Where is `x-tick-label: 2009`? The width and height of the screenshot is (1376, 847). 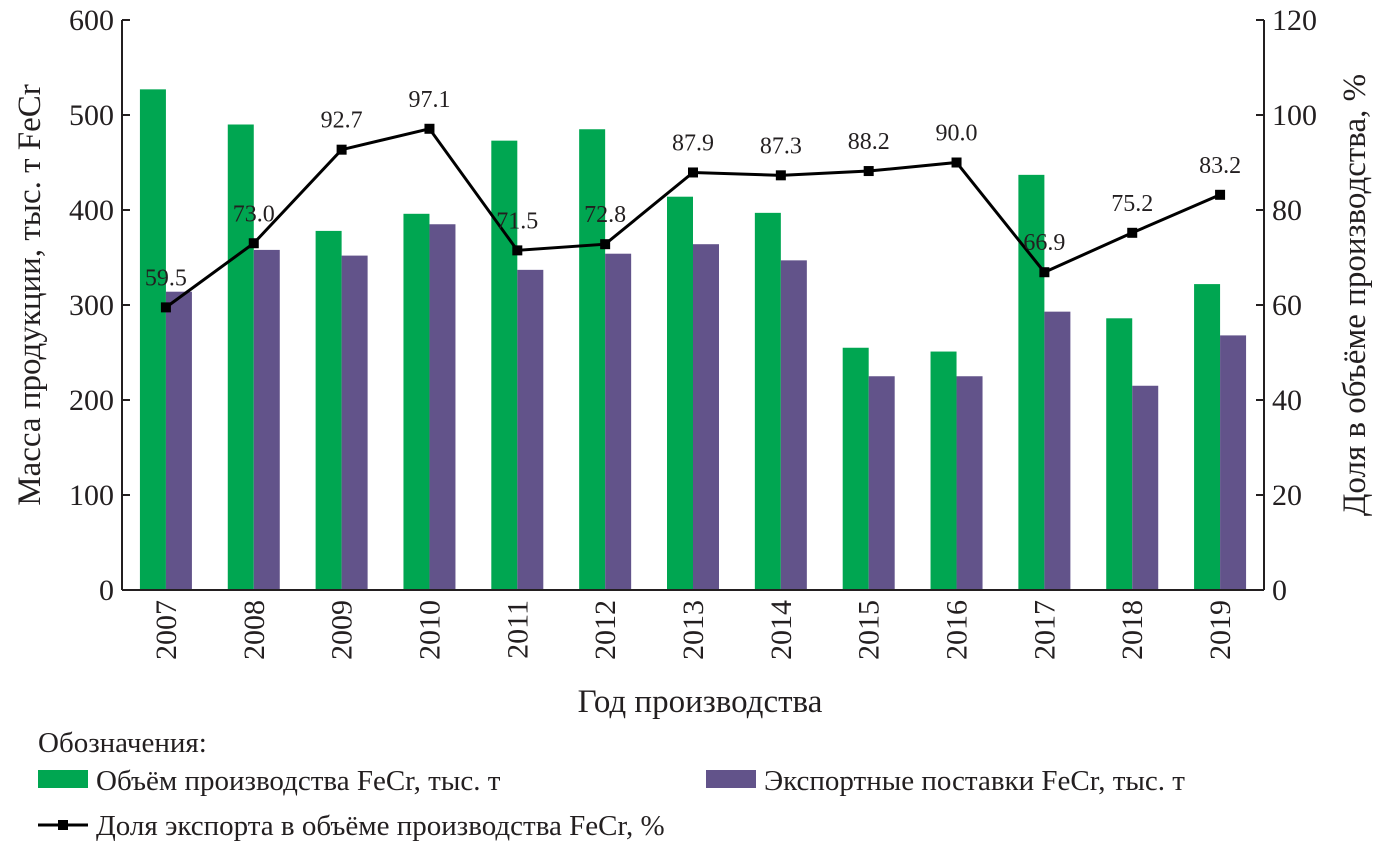 x-tick-label: 2009 is located at coordinates (342, 630).